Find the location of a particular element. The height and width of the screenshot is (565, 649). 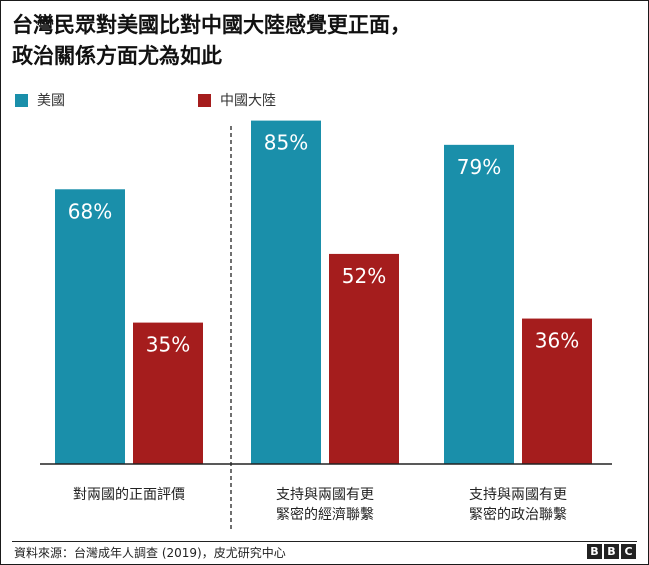

legend-item-china: 中國大陸 is located at coordinates (237, 100).